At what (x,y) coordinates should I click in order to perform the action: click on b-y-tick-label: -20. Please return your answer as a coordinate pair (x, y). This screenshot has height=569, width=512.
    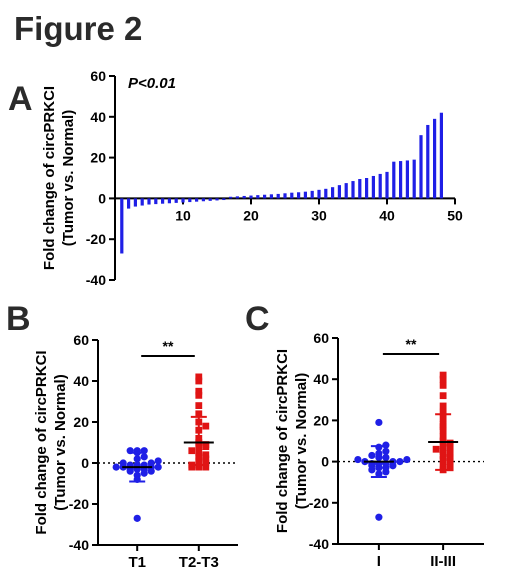
    Looking at the image, I should click on (79, 504).